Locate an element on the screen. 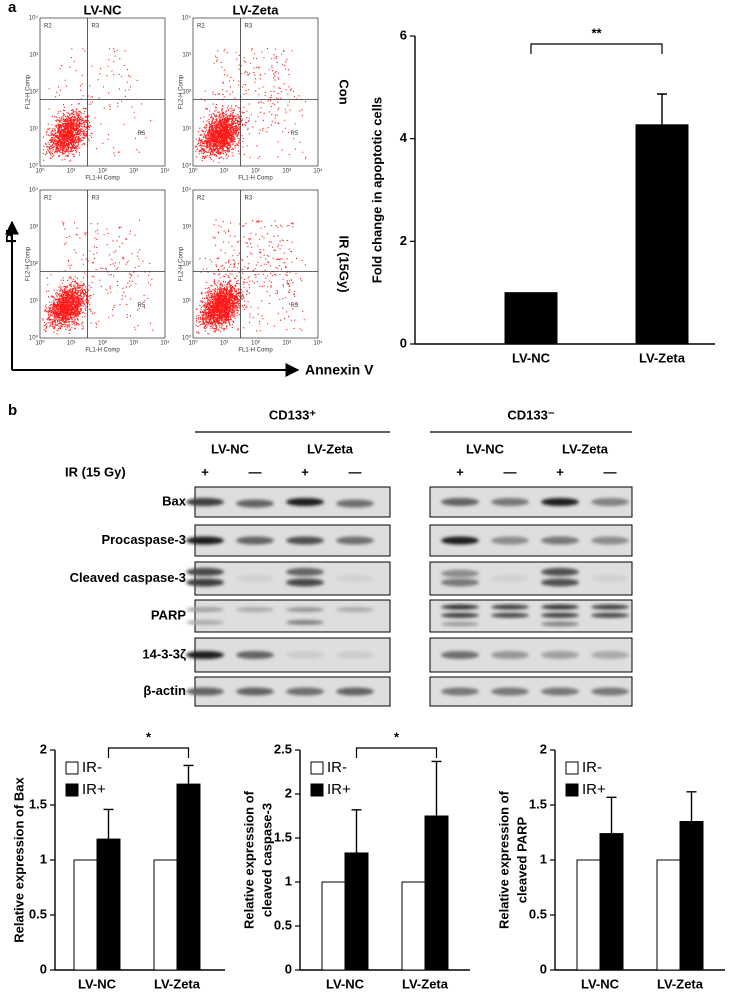 The height and width of the screenshot is (996, 750). y-axis-label: PI is located at coordinates (11, 236).